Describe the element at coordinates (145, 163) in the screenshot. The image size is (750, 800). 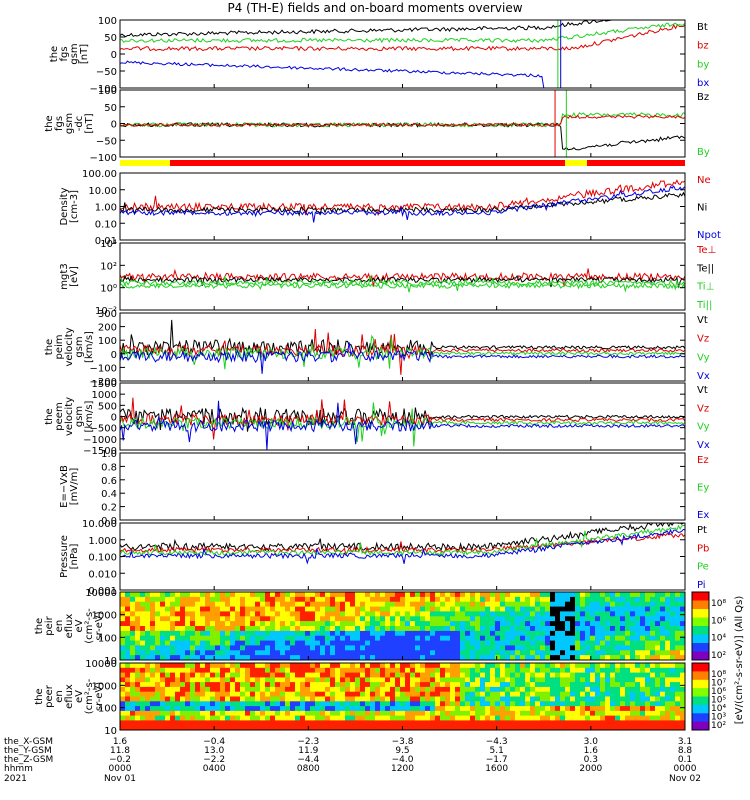
I see `mode-bar-fast` at that location.